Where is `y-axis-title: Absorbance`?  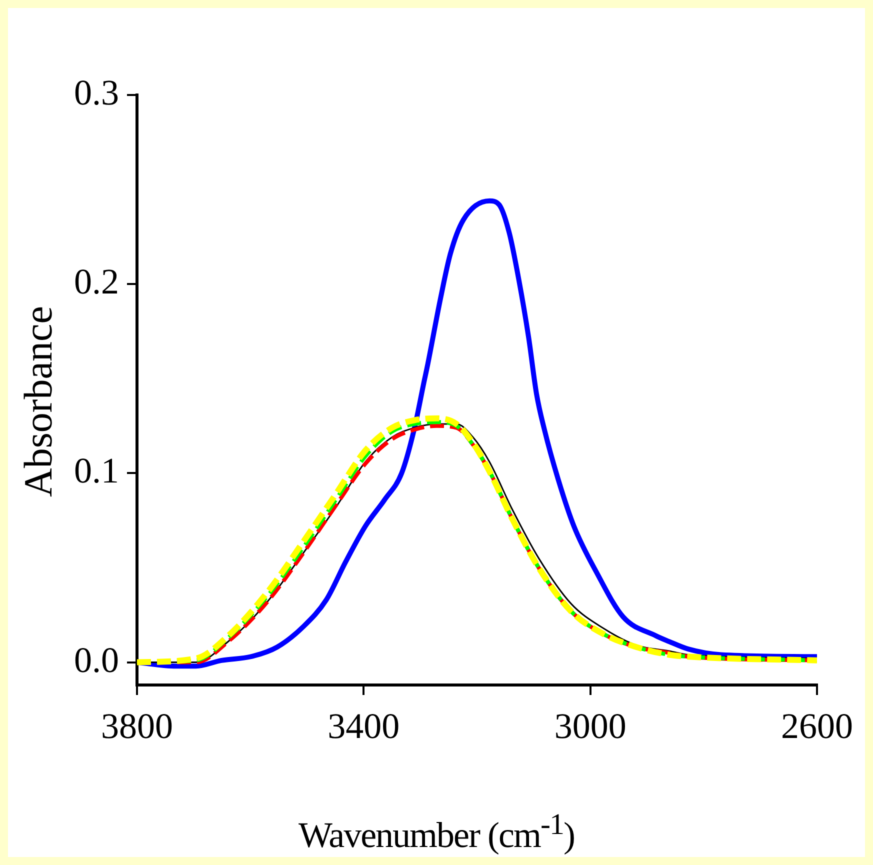
y-axis-title: Absorbance is located at coordinates (38, 402).